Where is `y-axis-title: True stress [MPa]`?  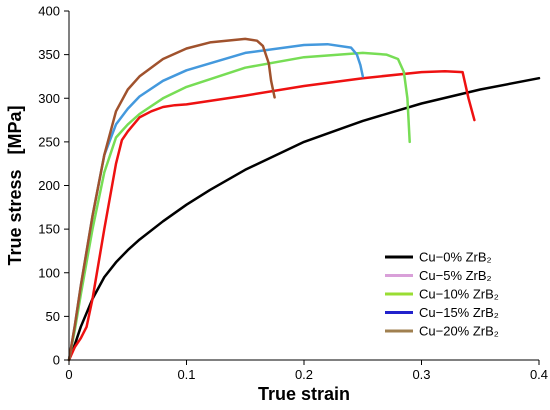 y-axis-title: True stress [MPa] is located at coordinates (15, 185).